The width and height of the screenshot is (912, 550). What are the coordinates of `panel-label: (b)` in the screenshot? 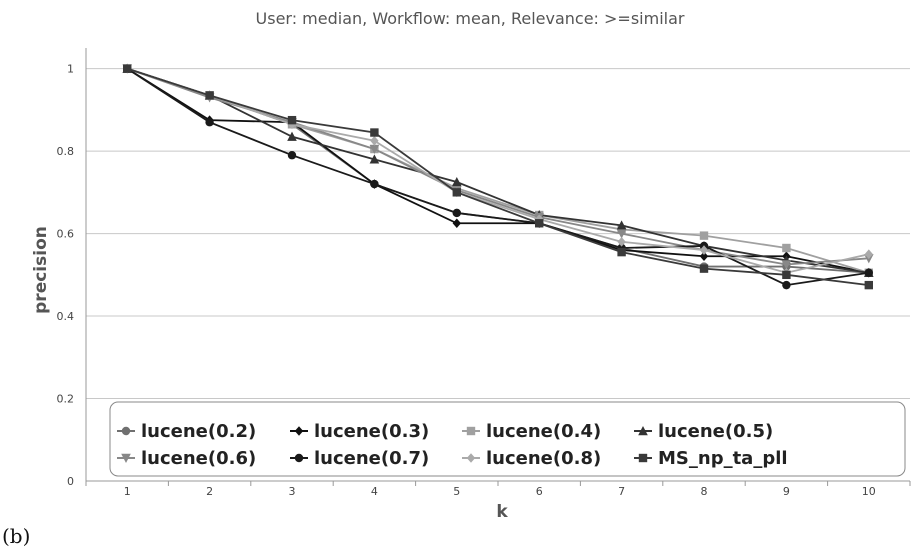 It's located at (16, 536).